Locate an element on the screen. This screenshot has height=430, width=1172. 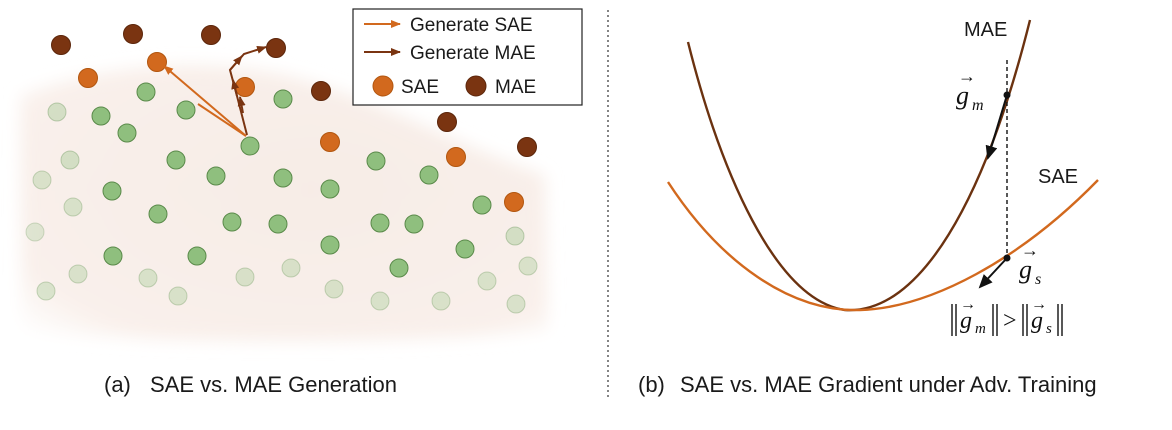
caption-b-text: SAE vs. MAE Gradient under Adv. Training is located at coordinates (888, 384).